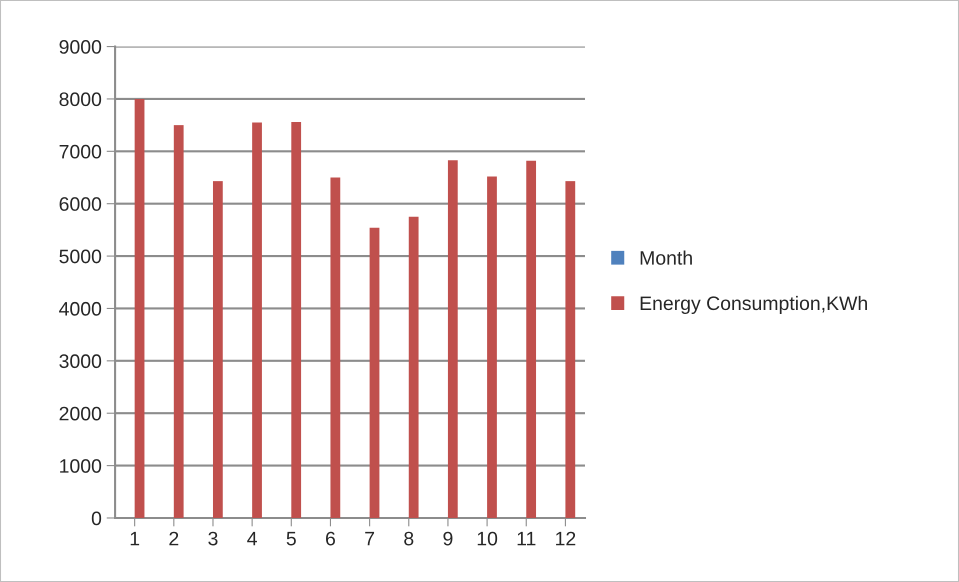 The height and width of the screenshot is (582, 959). What do you see at coordinates (81, 204) in the screenshot?
I see `y-tick-label: 6000` at bounding box center [81, 204].